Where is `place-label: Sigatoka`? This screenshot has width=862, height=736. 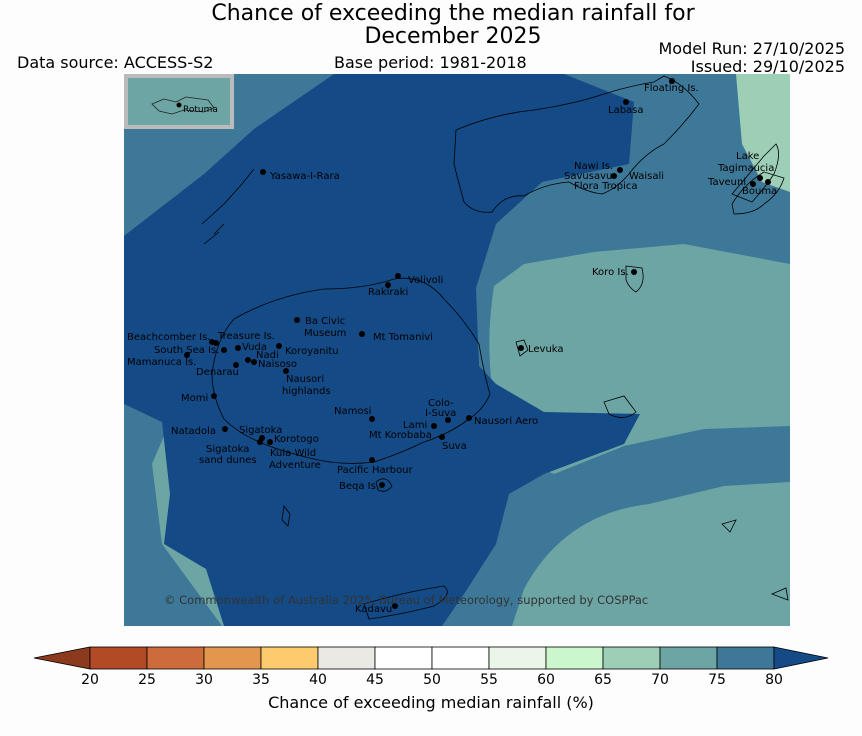 place-label: Sigatoka is located at coordinates (260, 430).